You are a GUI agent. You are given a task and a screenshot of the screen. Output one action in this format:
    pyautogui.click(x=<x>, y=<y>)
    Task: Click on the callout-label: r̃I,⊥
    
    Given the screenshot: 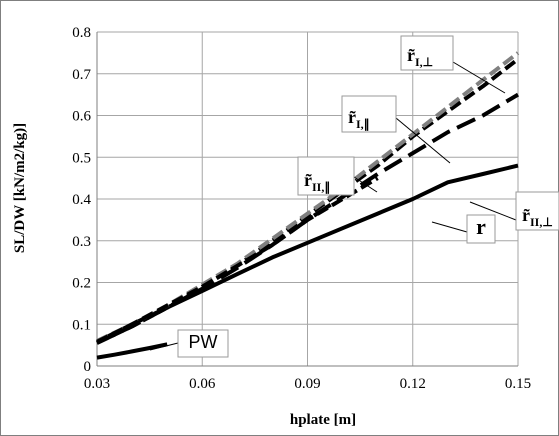 What is the action you would take?
    pyautogui.click(x=420, y=57)
    